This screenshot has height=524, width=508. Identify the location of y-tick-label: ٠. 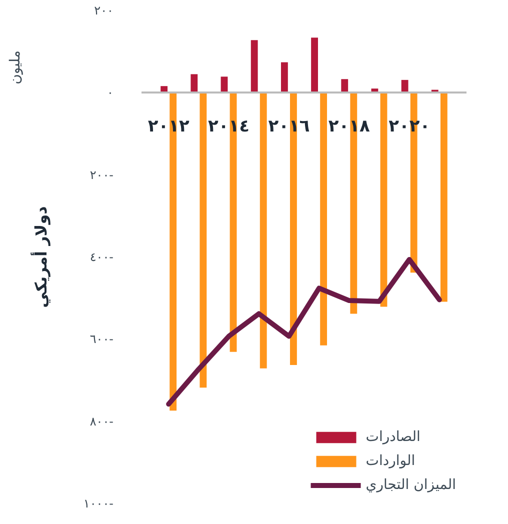
(110, 93).